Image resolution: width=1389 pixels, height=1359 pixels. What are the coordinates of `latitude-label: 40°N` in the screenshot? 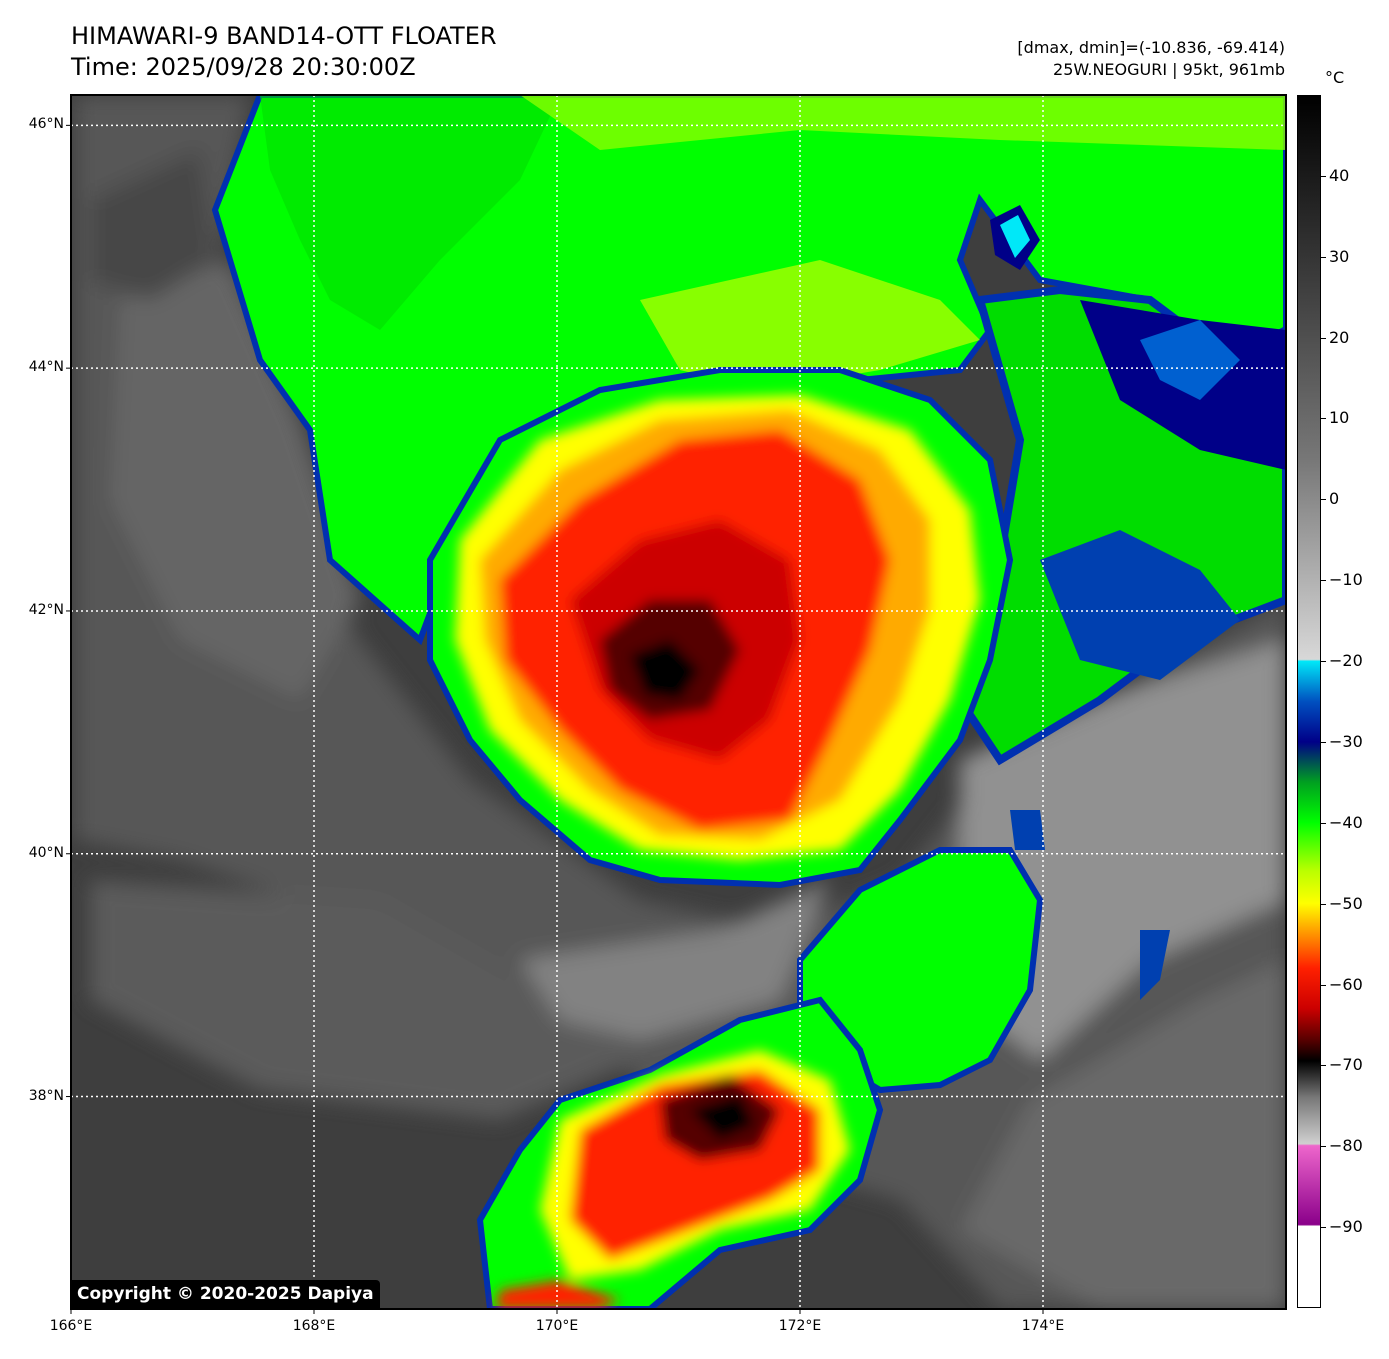 It's located at (46, 852).